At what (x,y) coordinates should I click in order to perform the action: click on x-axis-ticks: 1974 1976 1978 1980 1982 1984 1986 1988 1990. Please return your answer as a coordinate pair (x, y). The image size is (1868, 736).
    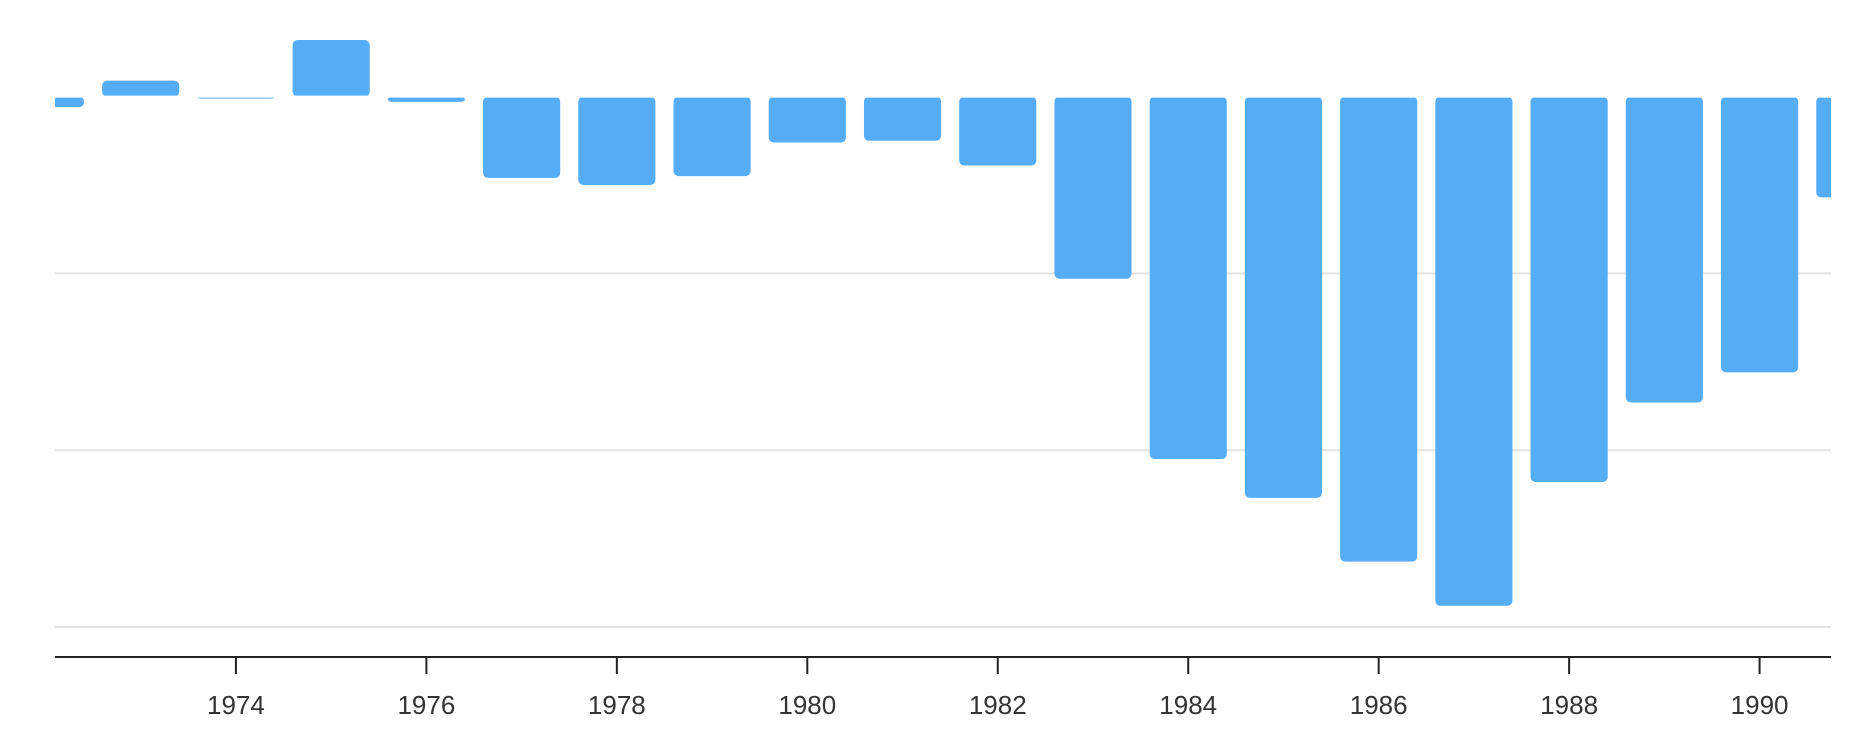
    Looking at the image, I should click on (998, 688).